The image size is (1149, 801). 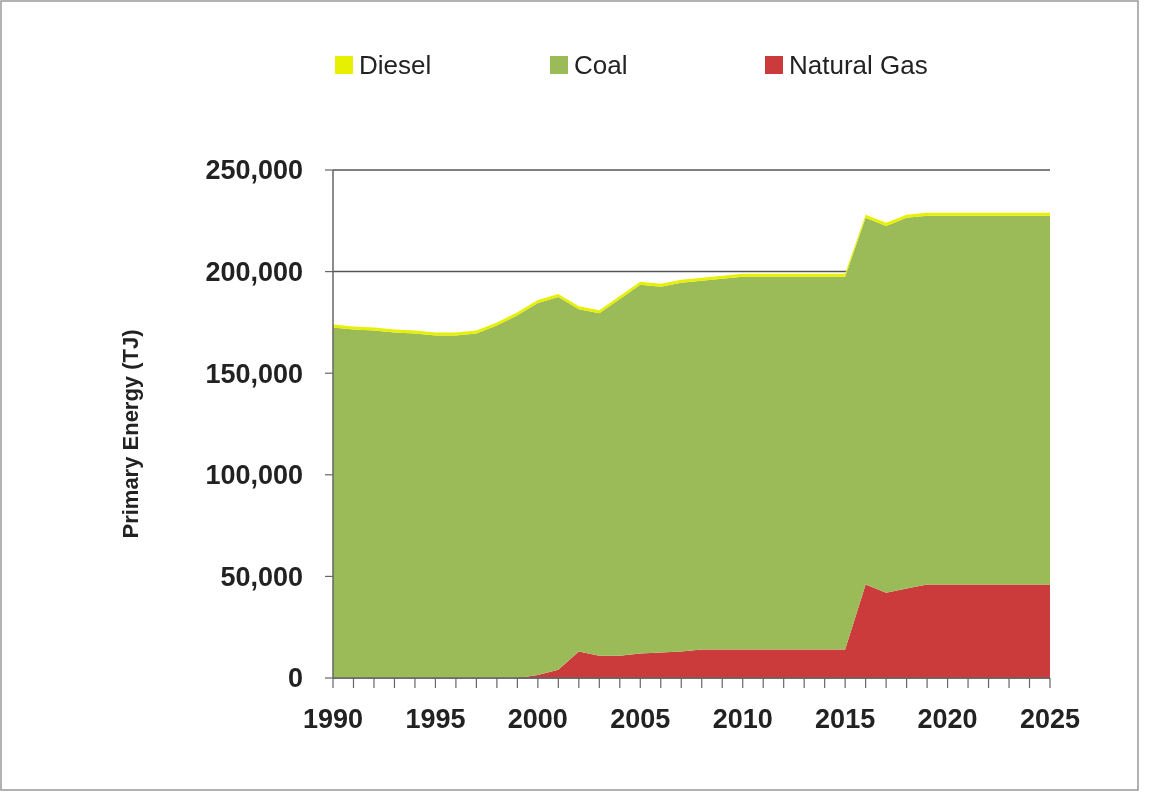 What do you see at coordinates (130, 434) in the screenshot?
I see `y-axis-title: Primary Energy (TJ)` at bounding box center [130, 434].